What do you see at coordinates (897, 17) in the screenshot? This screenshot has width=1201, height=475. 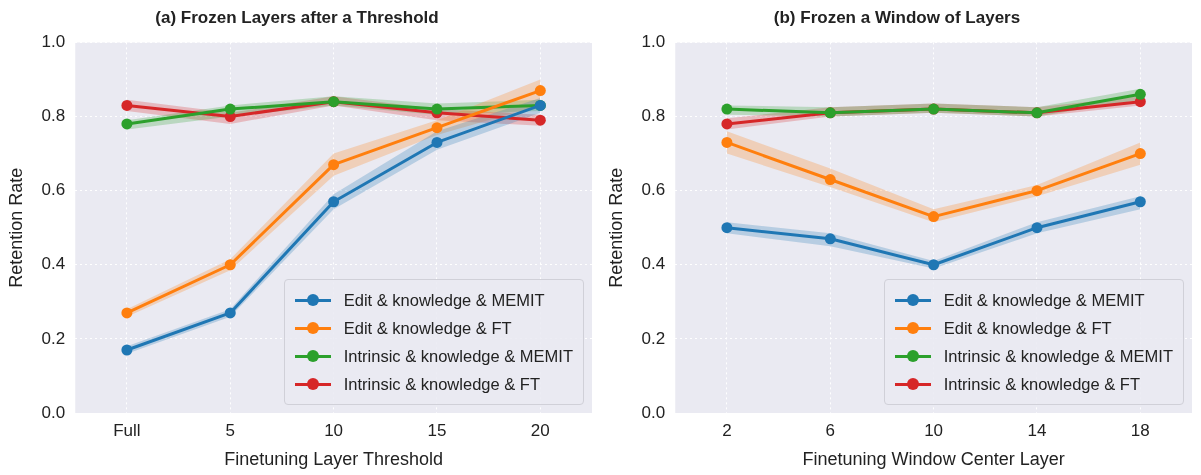 I see `chart-title: (b) Frozen a Window of Layers` at bounding box center [897, 17].